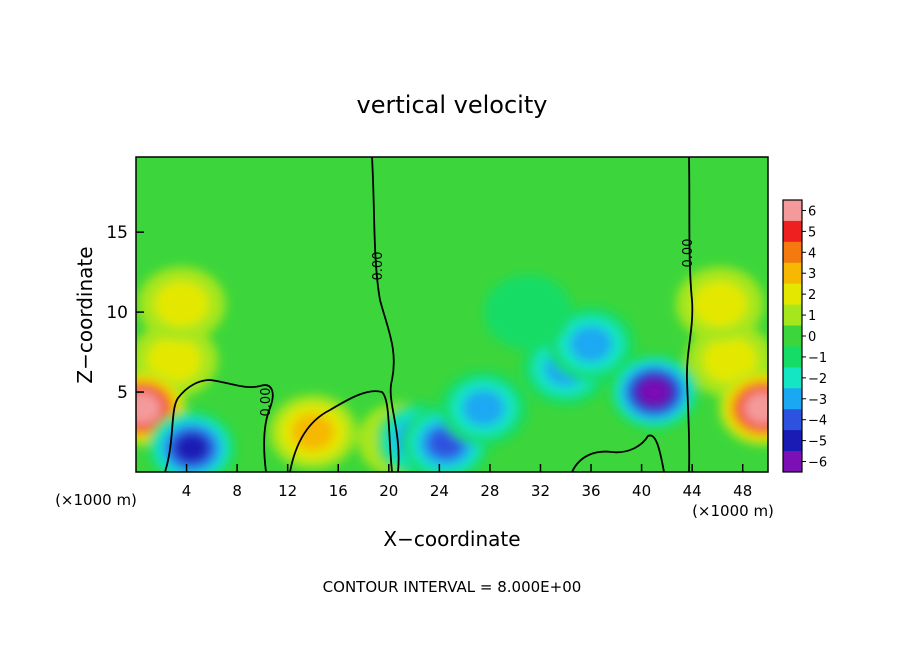  What do you see at coordinates (219, 425) in the screenshot?
I see `zero-contour-low` at bounding box center [219, 425].